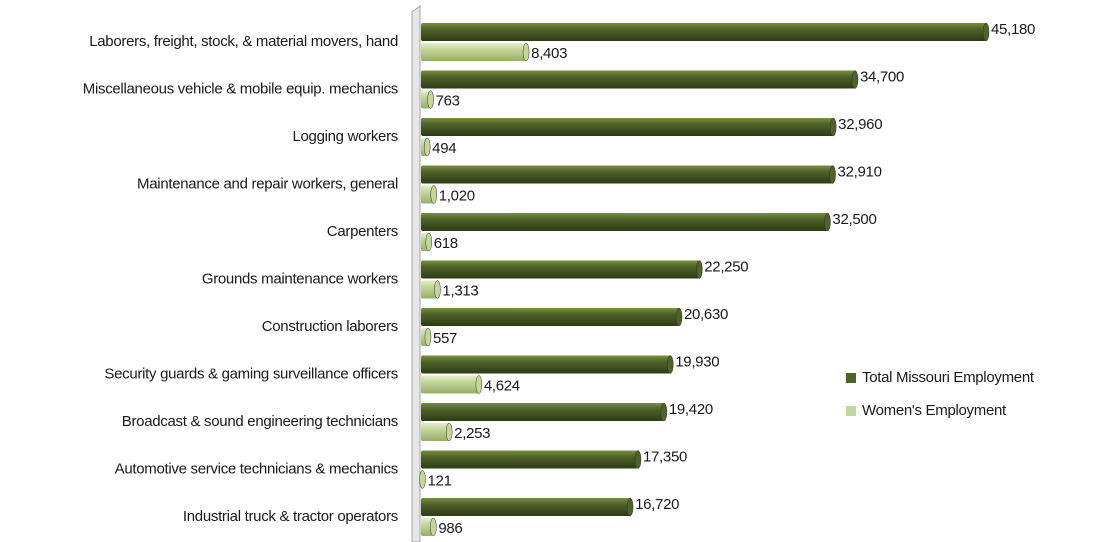  Describe the element at coordinates (860, 171) in the screenshot. I see `value-label: 32,910` at that location.